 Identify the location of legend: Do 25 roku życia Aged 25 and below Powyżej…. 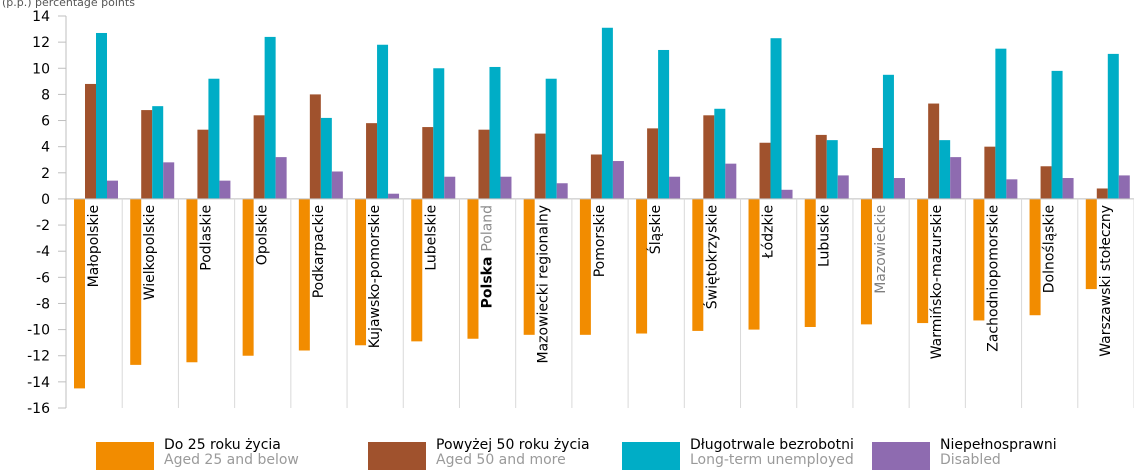
(567, 455).